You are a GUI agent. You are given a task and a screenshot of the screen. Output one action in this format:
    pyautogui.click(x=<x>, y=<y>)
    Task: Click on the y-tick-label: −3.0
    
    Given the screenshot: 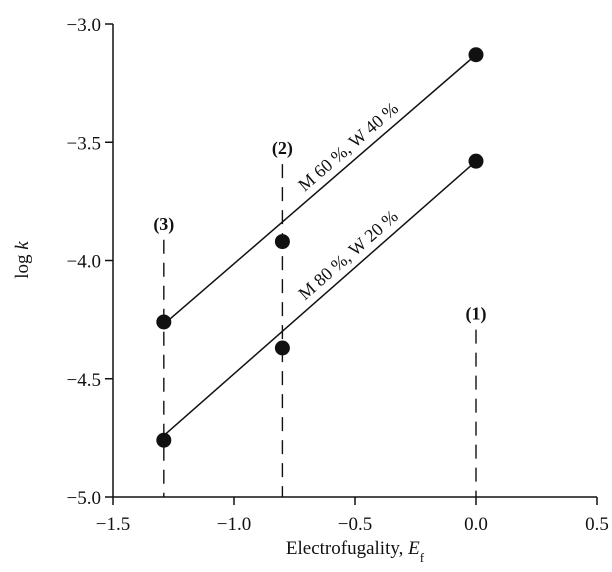 What is the action you would take?
    pyautogui.click(x=84, y=25)
    